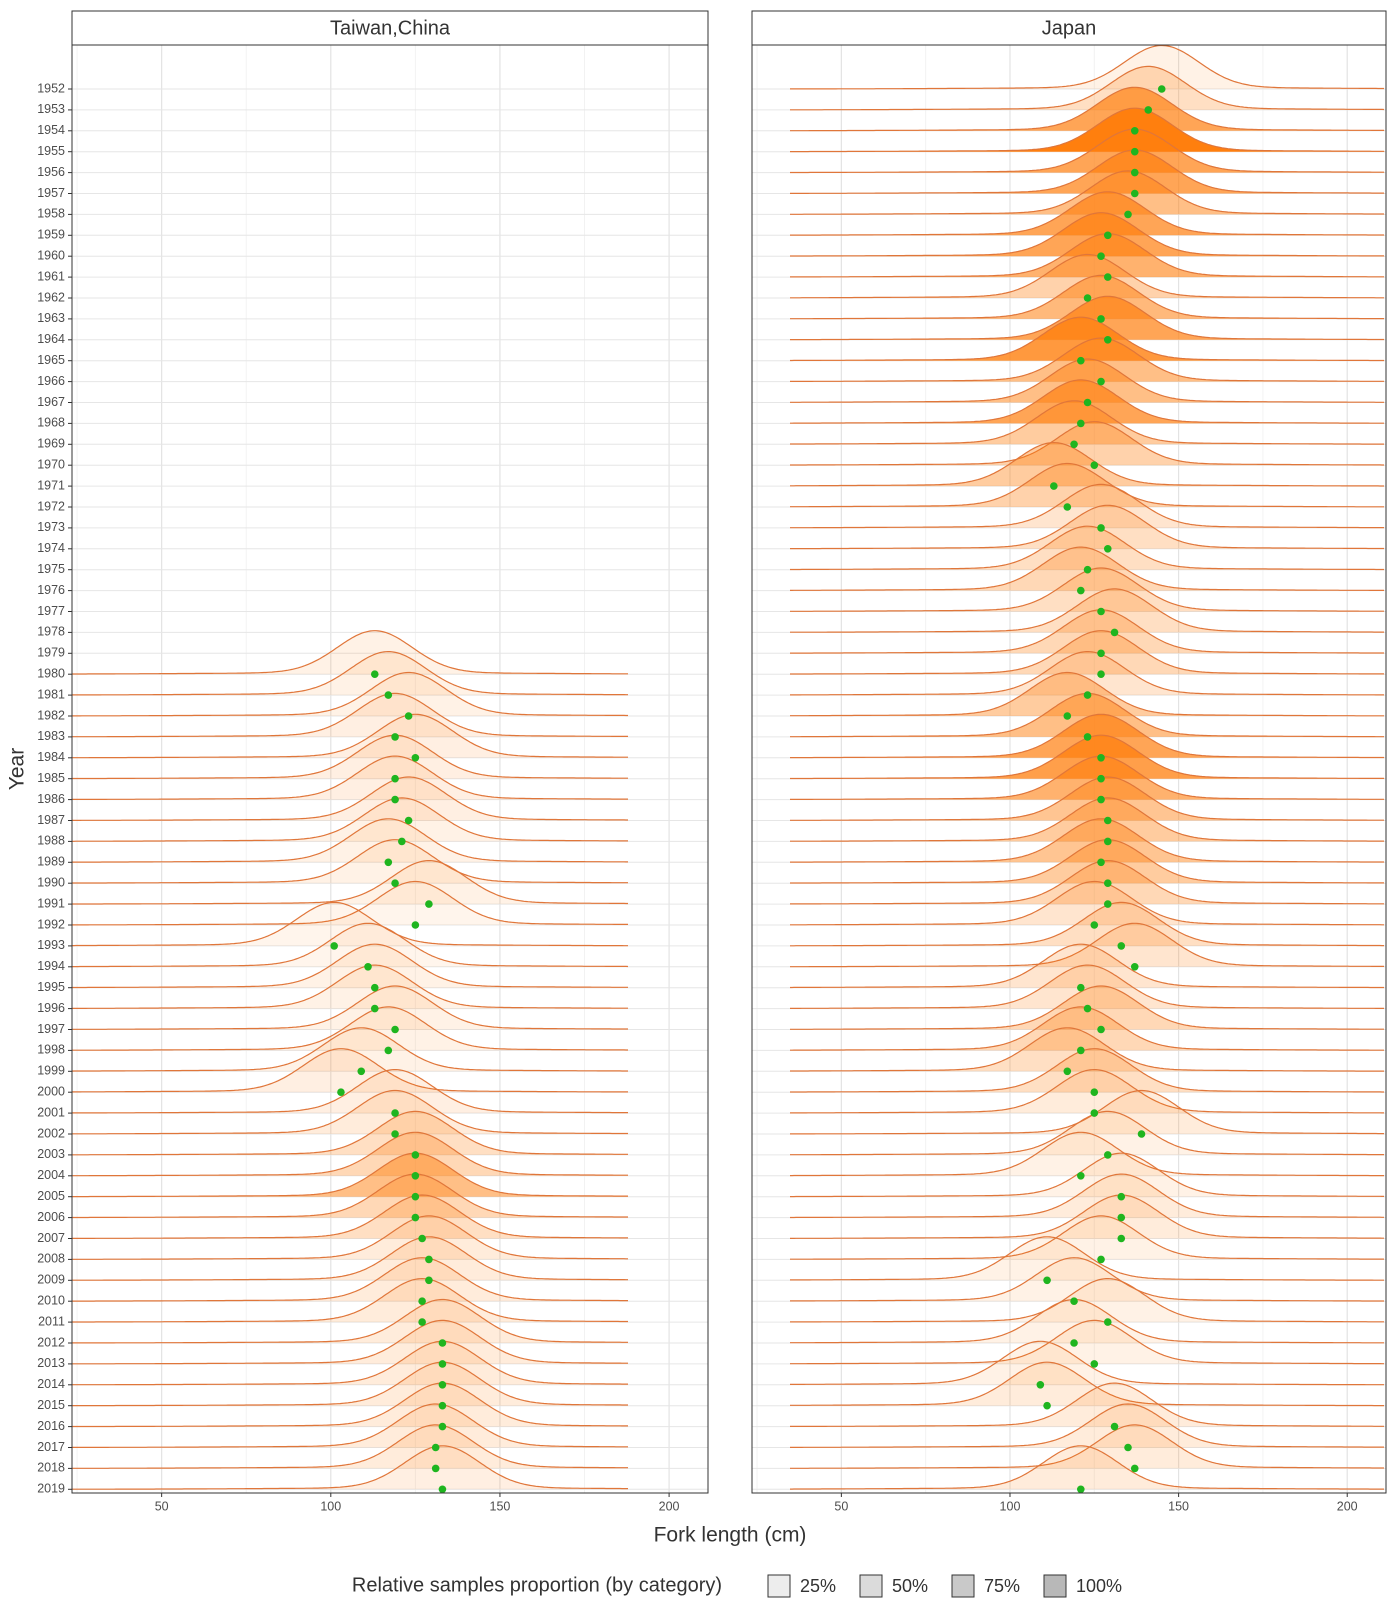 This screenshot has height=1602, width=1395. I want to click on y-tick-label: 1952, so click(51, 88).